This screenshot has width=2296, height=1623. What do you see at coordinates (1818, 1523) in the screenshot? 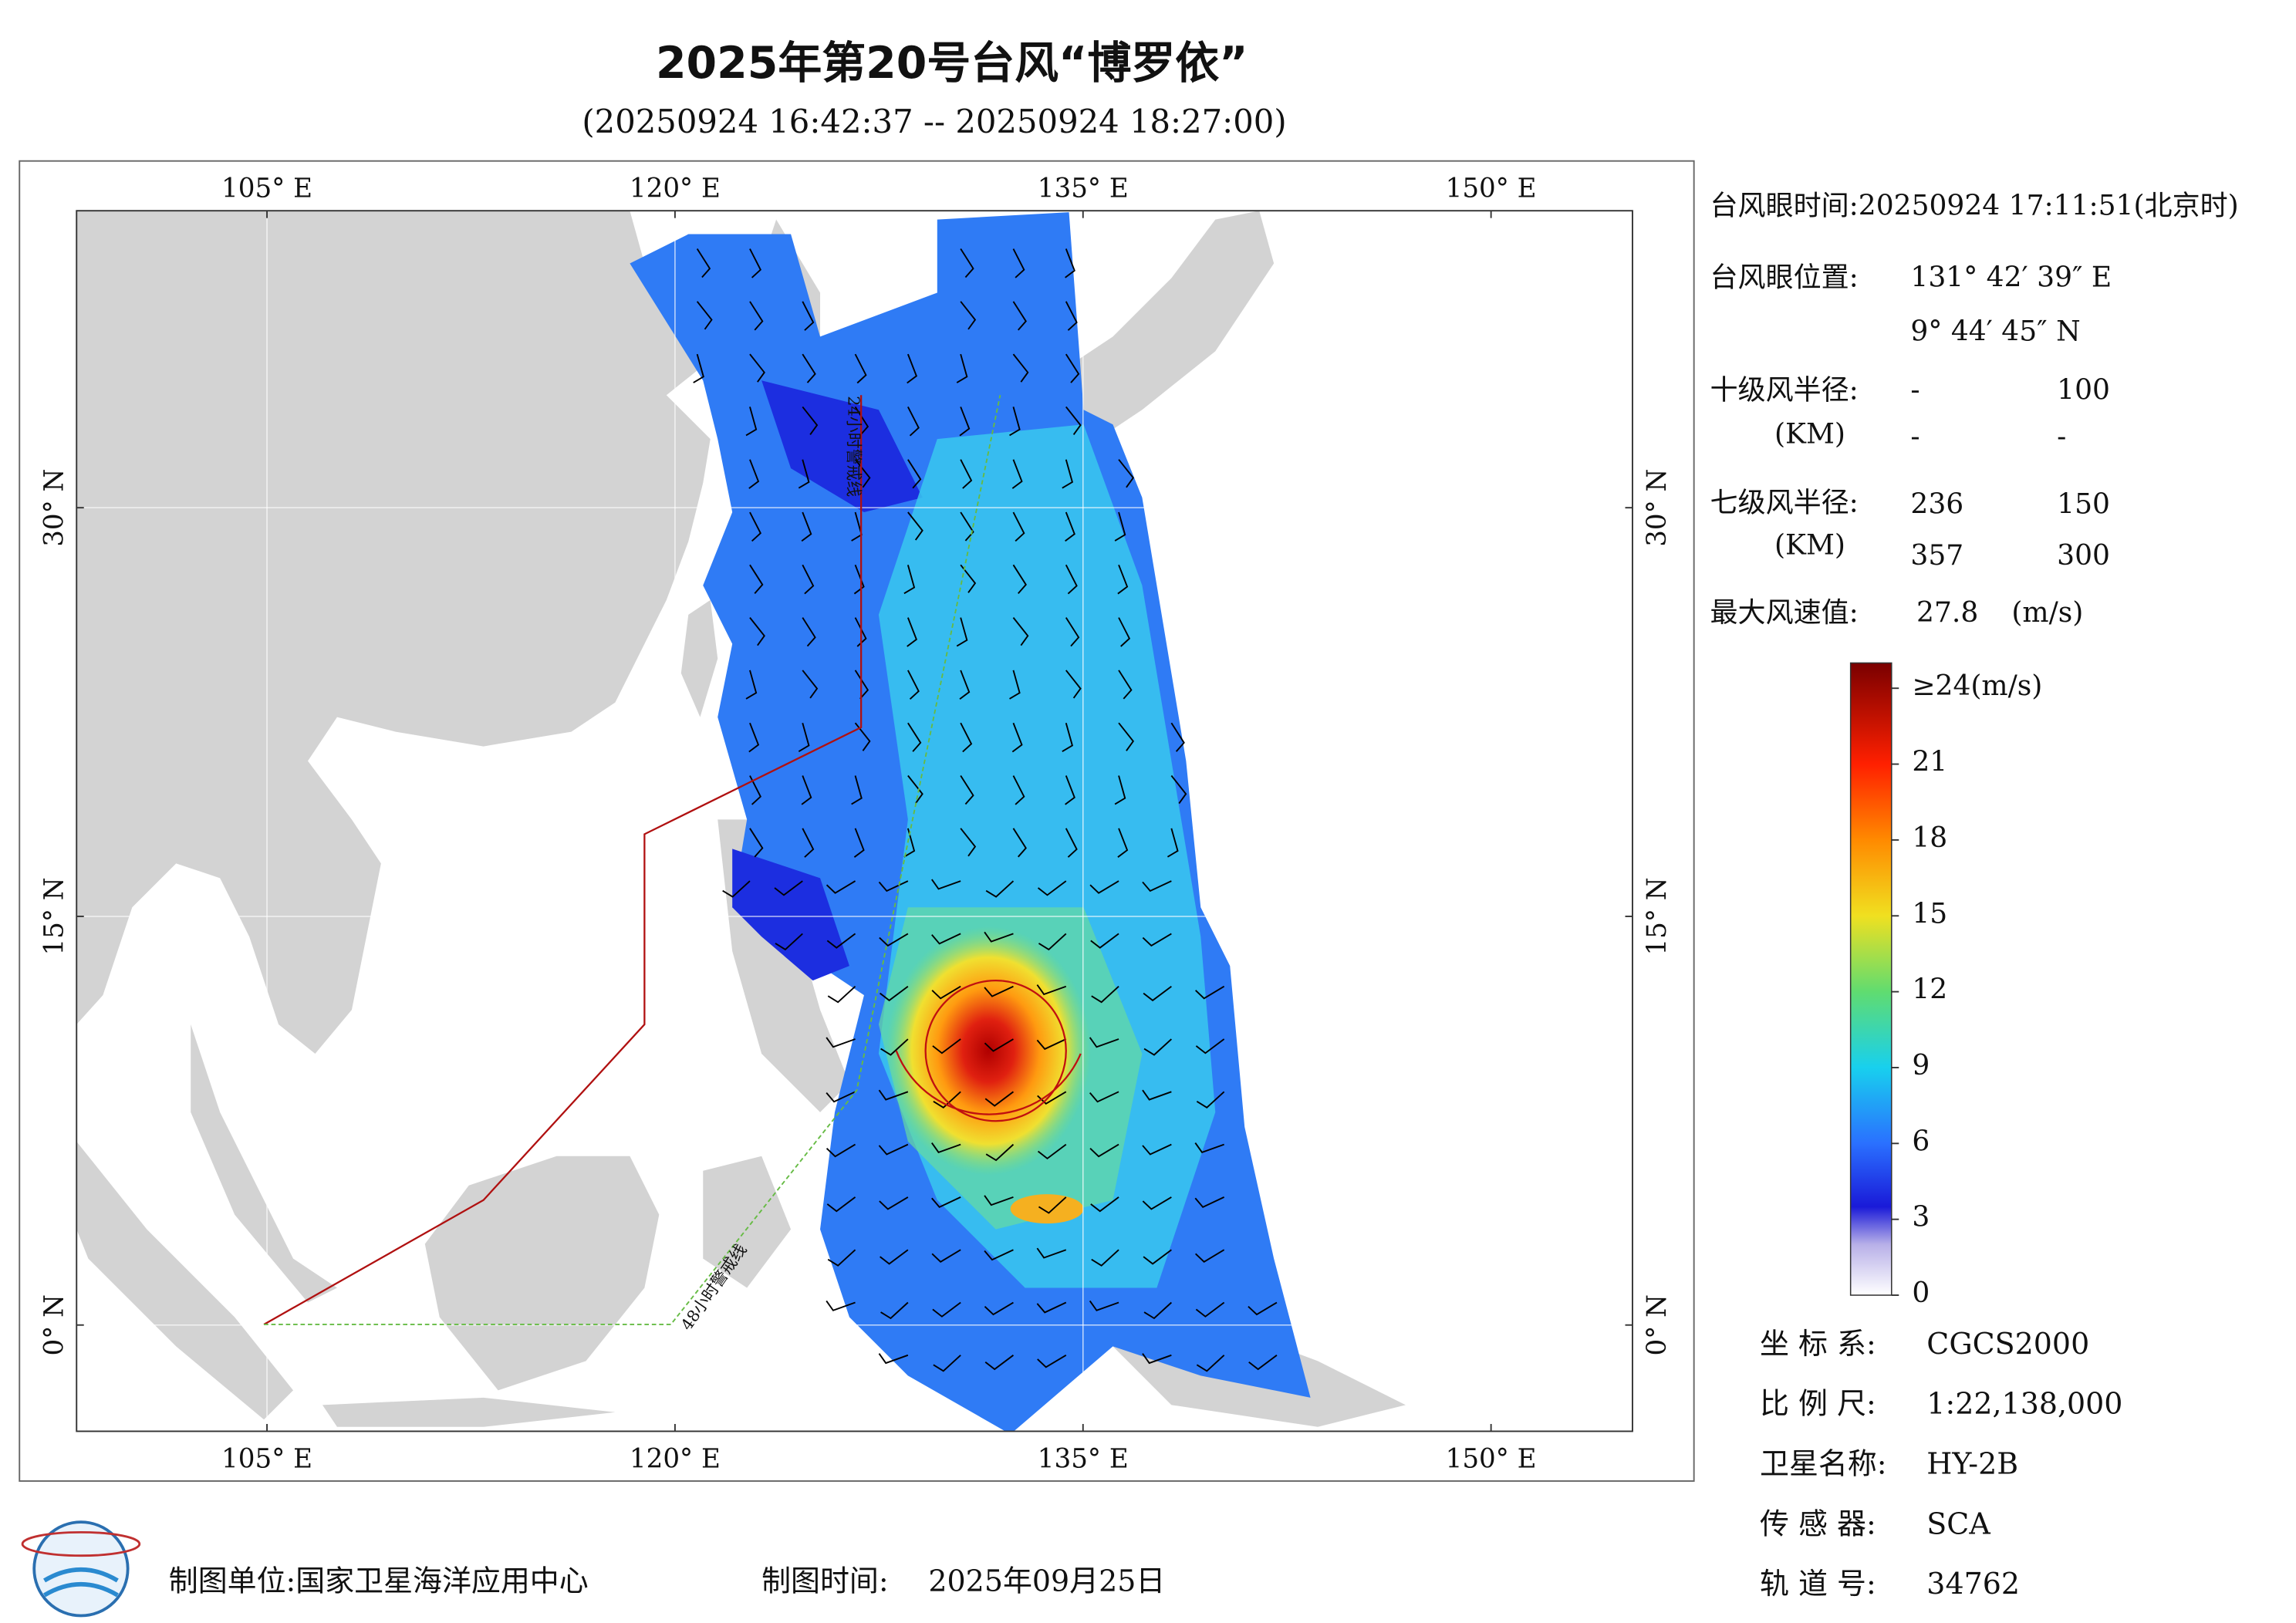
I see `meta-label: 传 感 器:` at bounding box center [1818, 1523].